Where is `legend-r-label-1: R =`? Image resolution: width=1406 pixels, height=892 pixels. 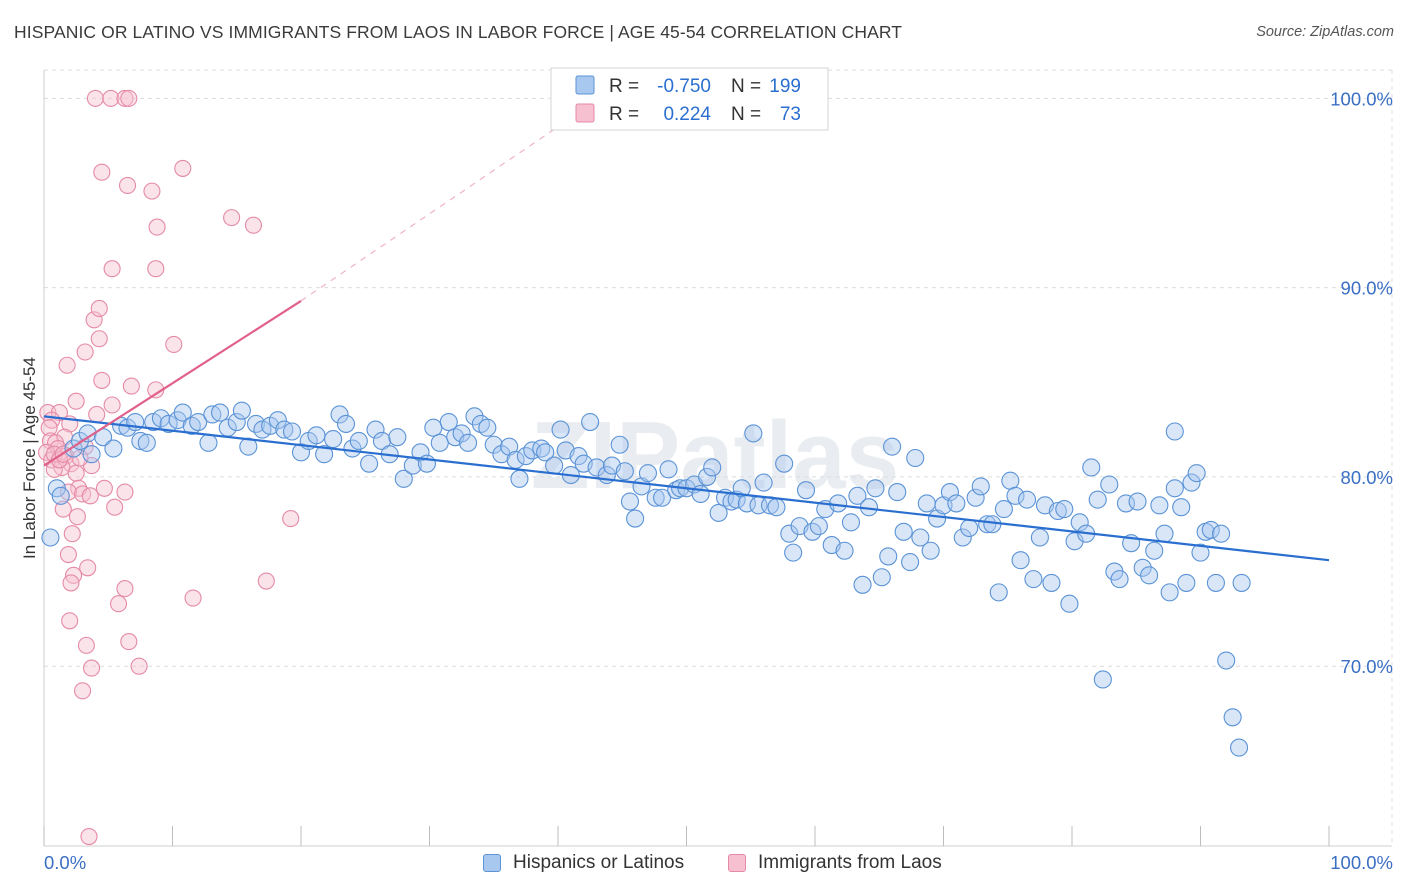
legend-r-label-1: R = is located at coordinates (624, 86).